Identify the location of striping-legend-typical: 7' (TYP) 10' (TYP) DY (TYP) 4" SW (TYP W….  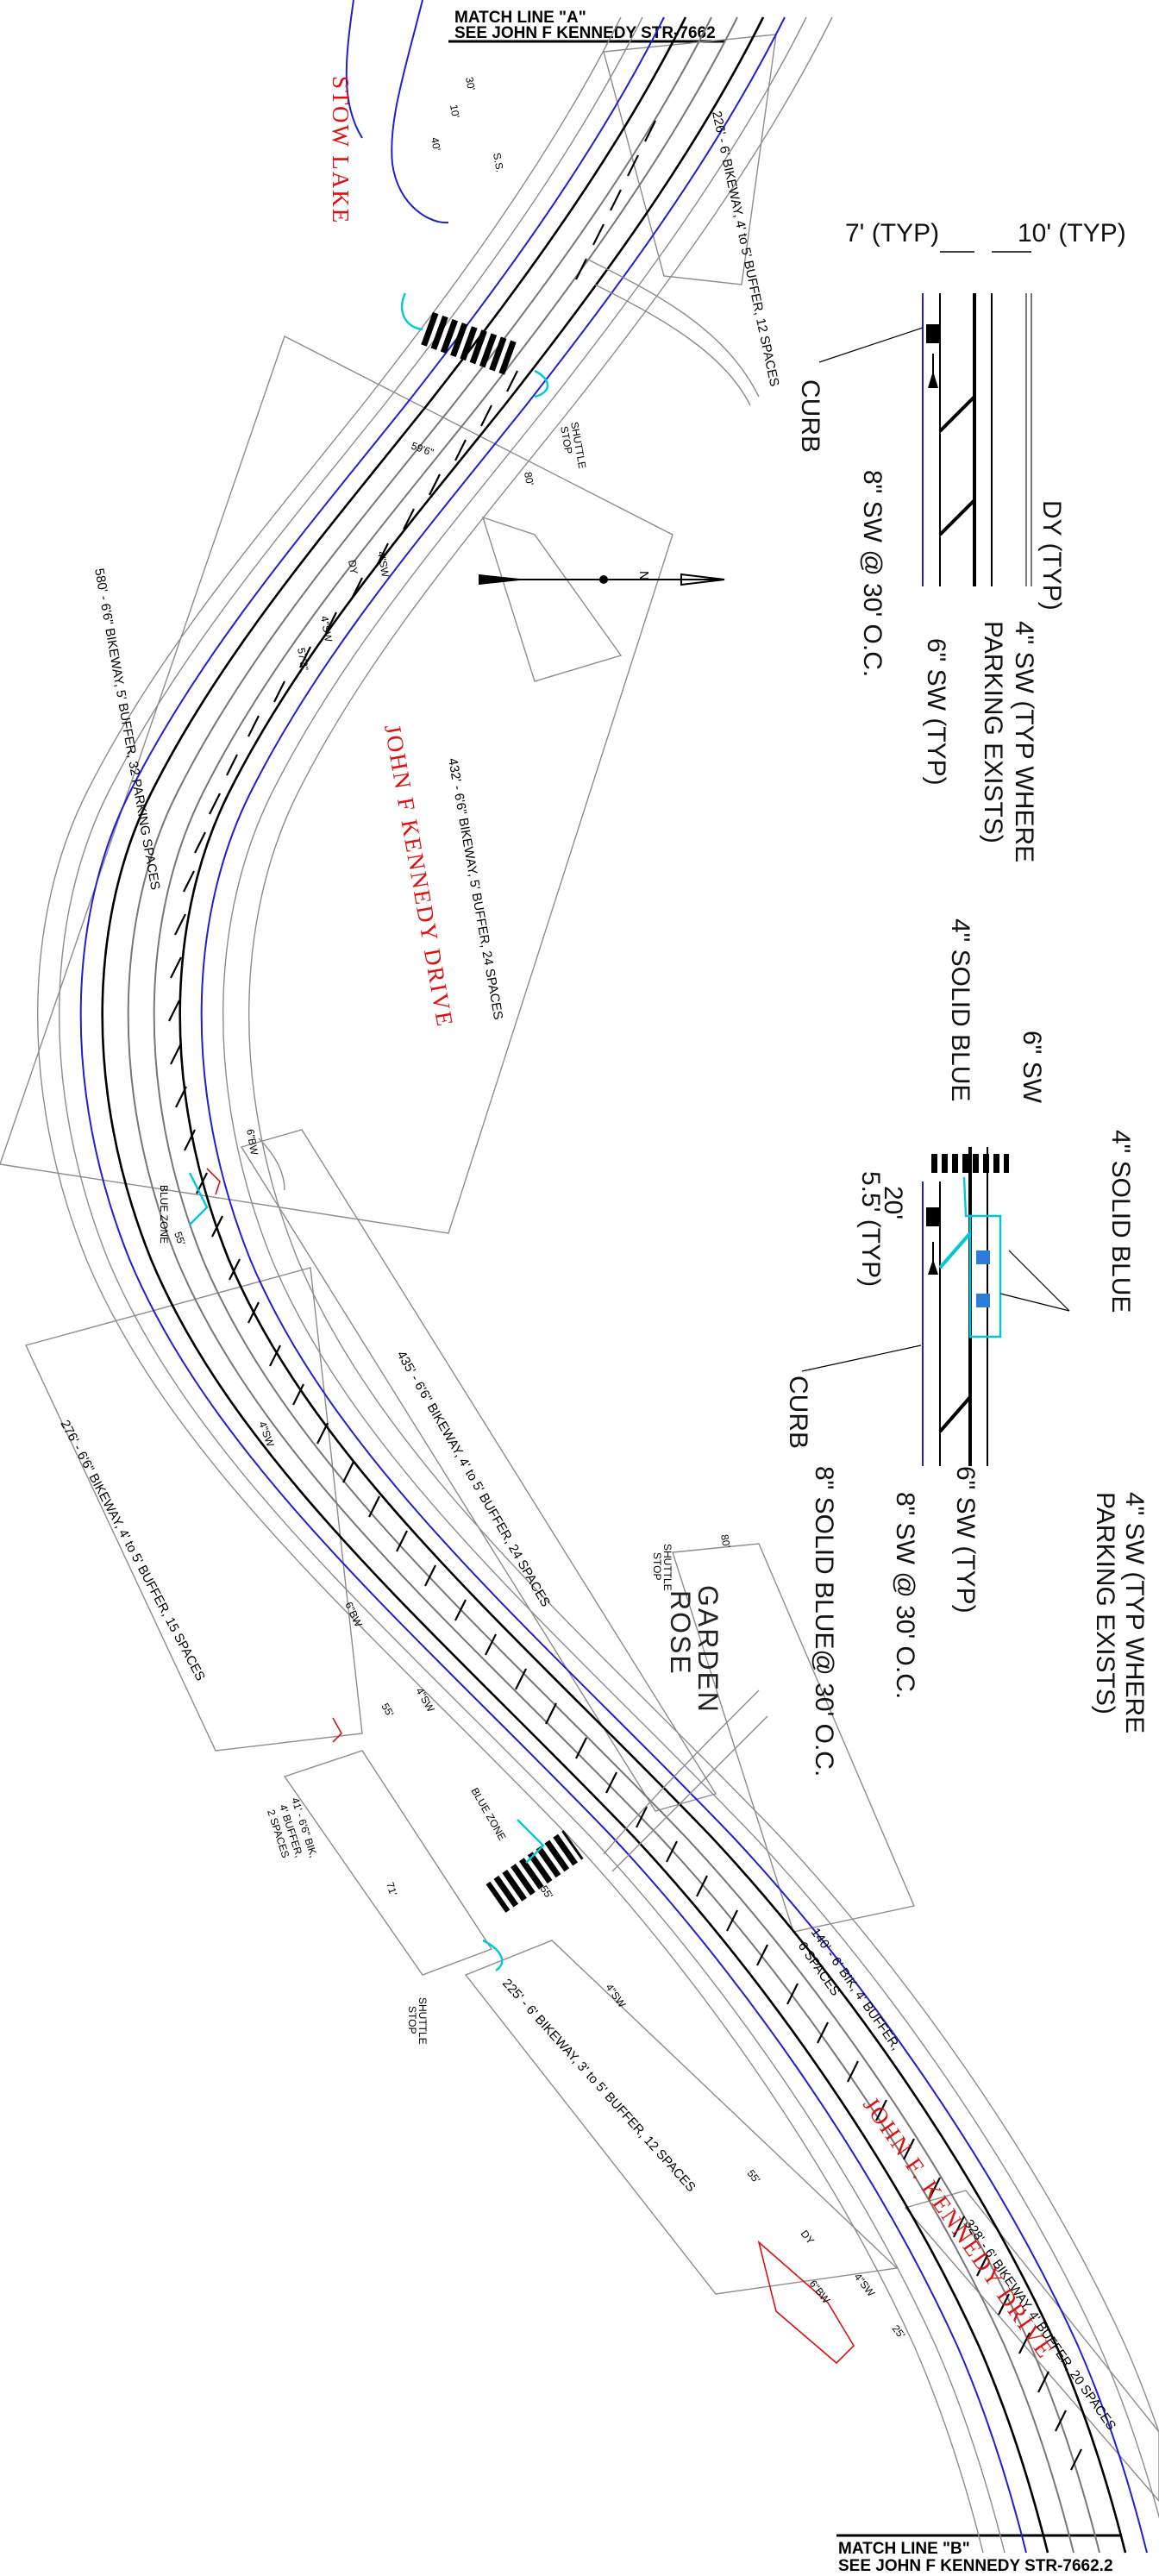
(961, 540).